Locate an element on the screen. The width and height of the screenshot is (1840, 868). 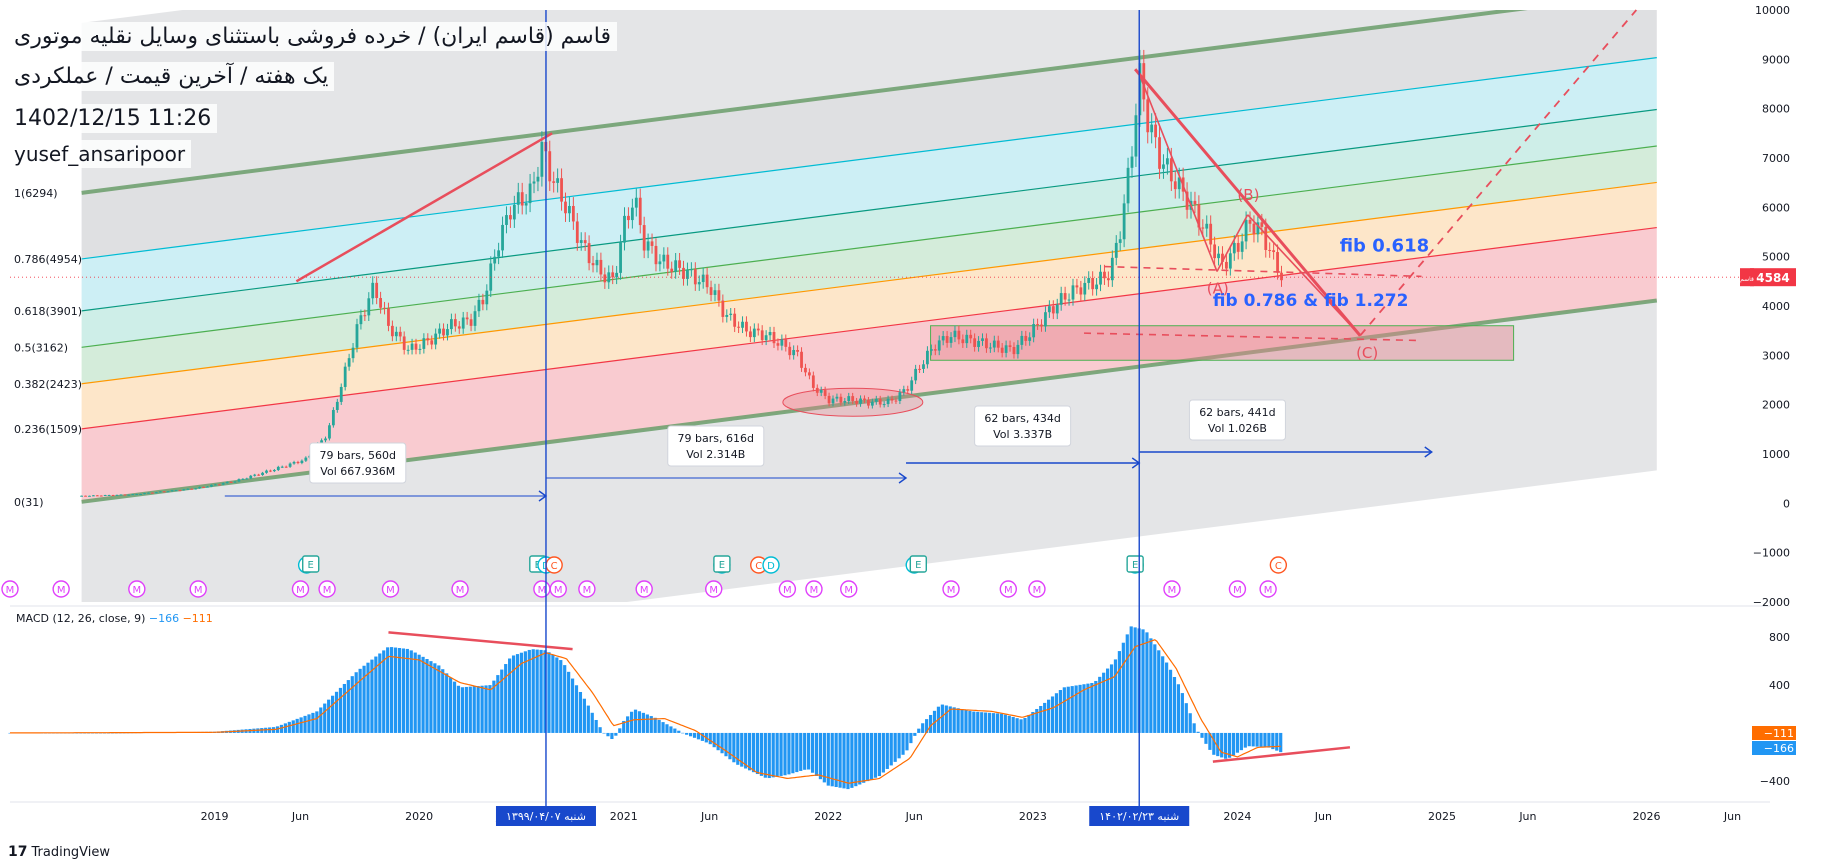
fib-level-label: 0.5(3162) is located at coordinates (41, 347).